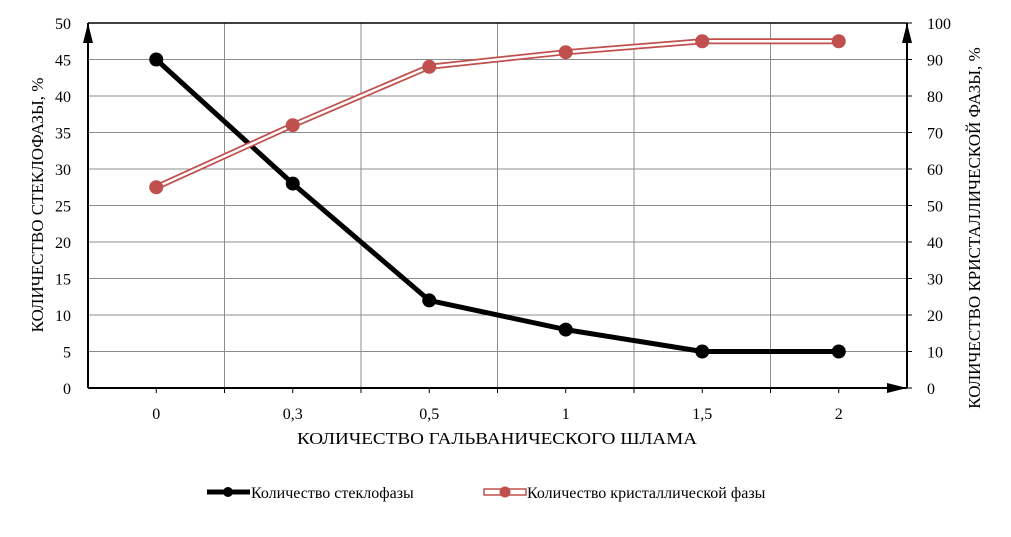 The image size is (1011, 537). Describe the element at coordinates (935, 316) in the screenshot. I see `y2-tick-label: 20` at that location.